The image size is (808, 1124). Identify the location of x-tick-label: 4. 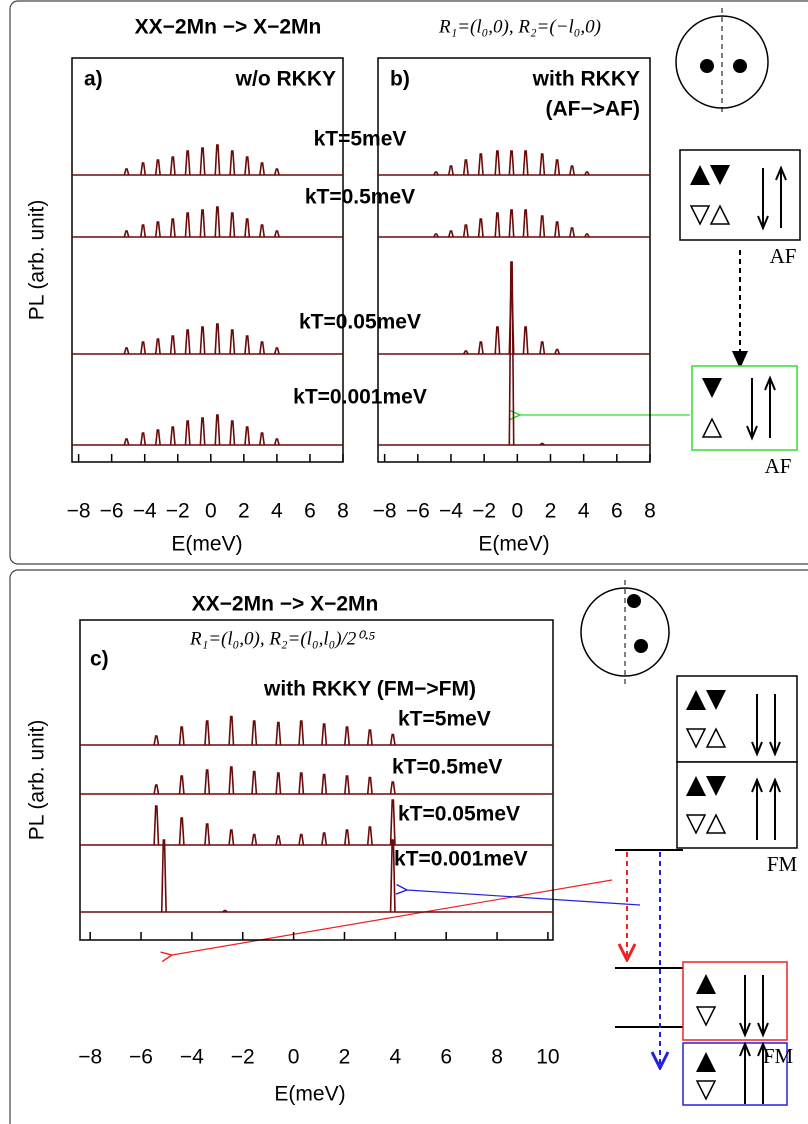
(395, 1057).